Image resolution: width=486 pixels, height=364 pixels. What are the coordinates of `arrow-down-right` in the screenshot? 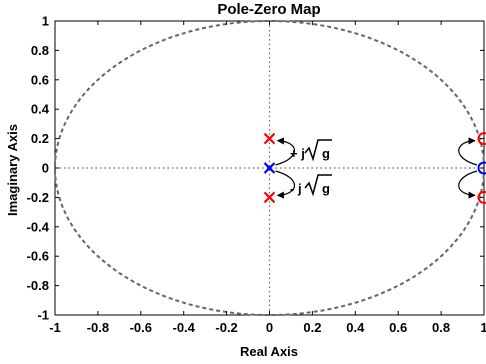 It's located at (468, 184).